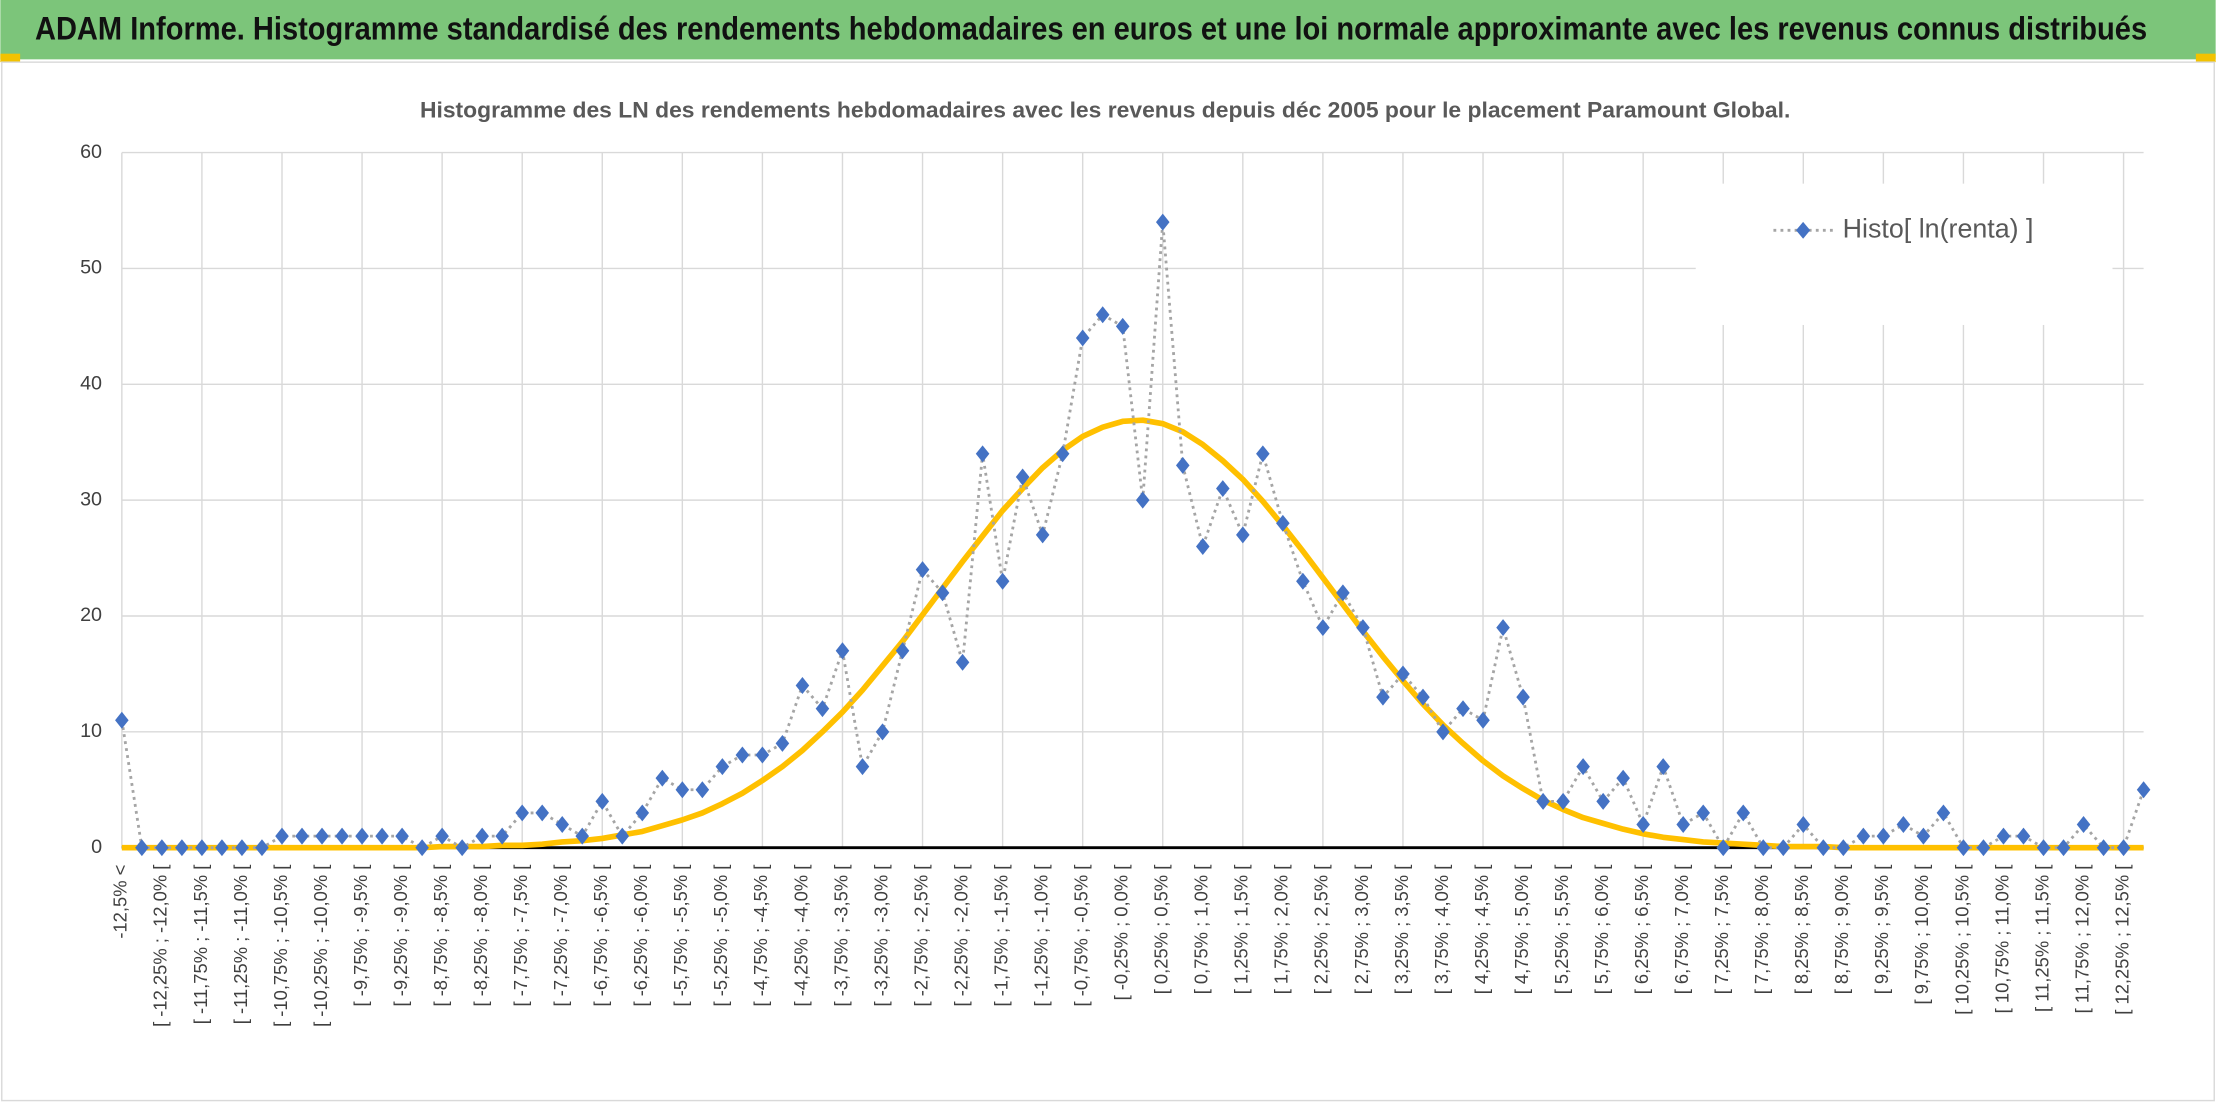 This screenshot has height=1102, width=2216. I want to click on x-tick-label: [ 9,25% ; 9,5% [, so click(1881, 930).